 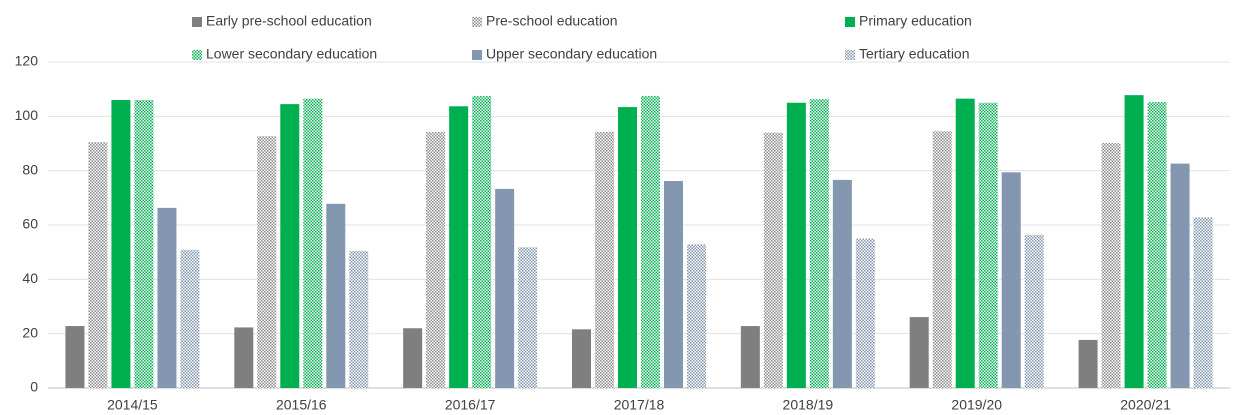 I want to click on y-tick-label: 80, so click(x=30, y=169).